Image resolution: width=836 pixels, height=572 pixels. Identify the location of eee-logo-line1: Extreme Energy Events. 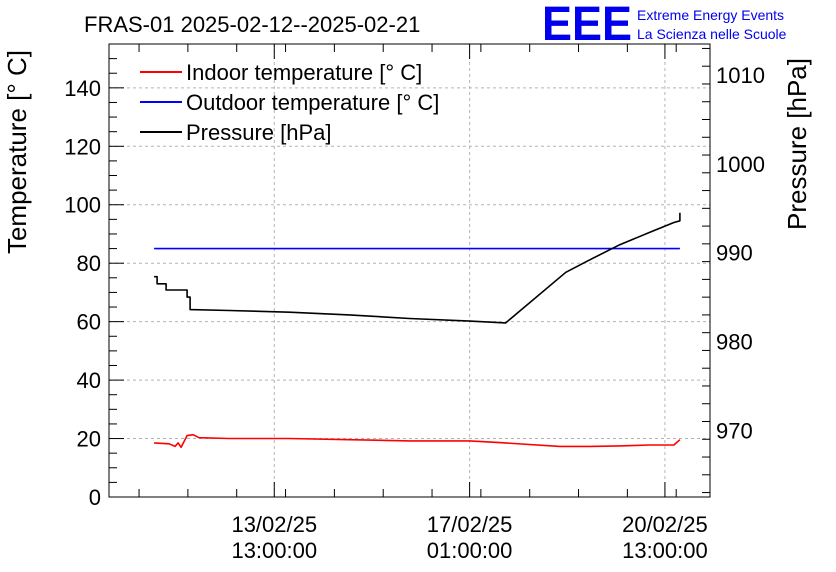
(710, 15).